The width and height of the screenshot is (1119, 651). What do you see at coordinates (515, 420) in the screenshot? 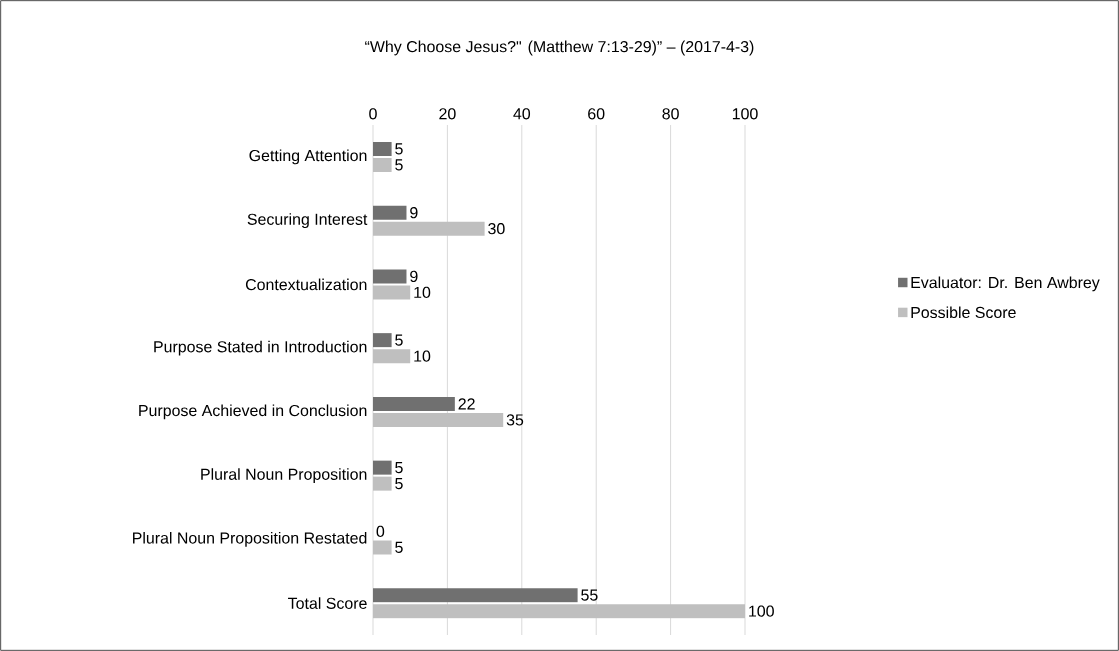
I see `data-label: 35` at bounding box center [515, 420].